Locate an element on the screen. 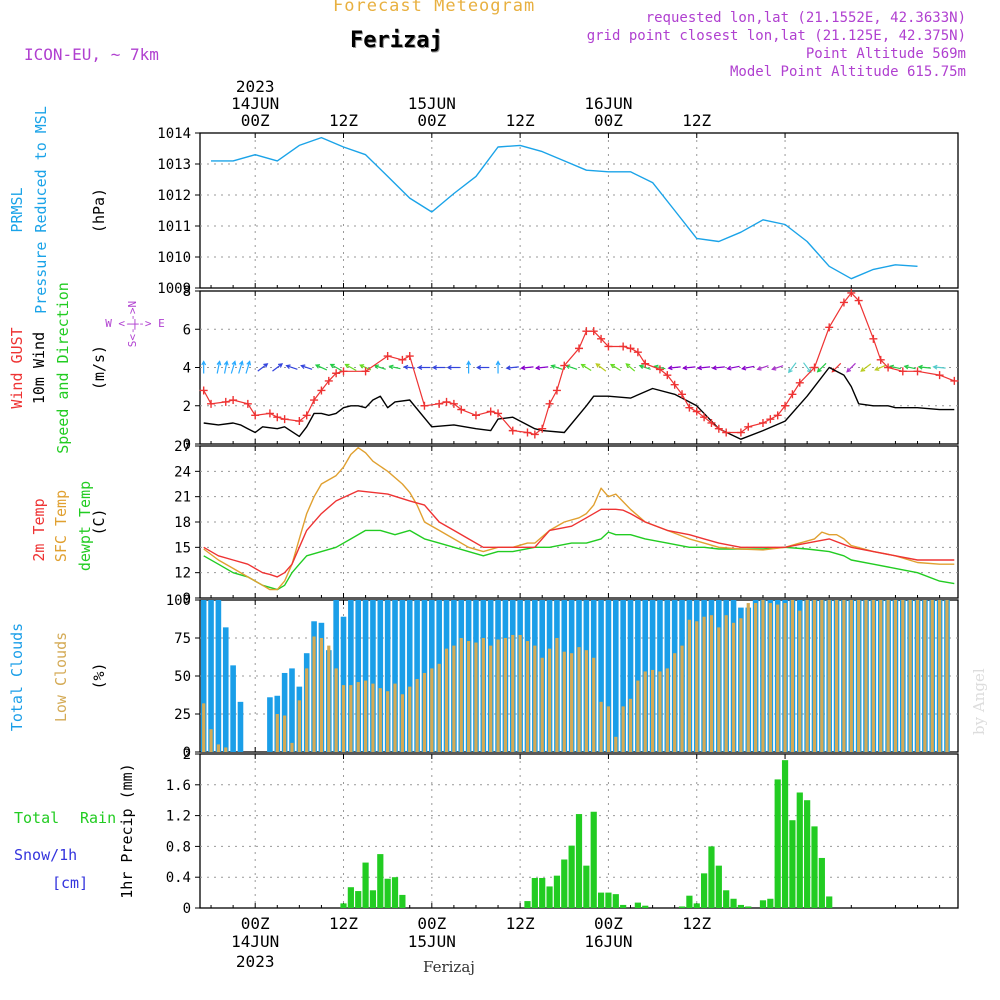 This screenshot has height=1000, width=1000. top-year-label: 2023 is located at coordinates (255, 86).